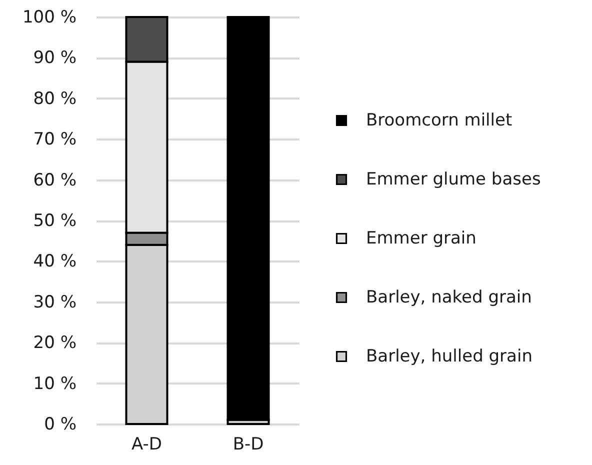 The image size is (592, 465). What do you see at coordinates (54, 98) in the screenshot?
I see `y-tick-label: 80 %` at bounding box center [54, 98].